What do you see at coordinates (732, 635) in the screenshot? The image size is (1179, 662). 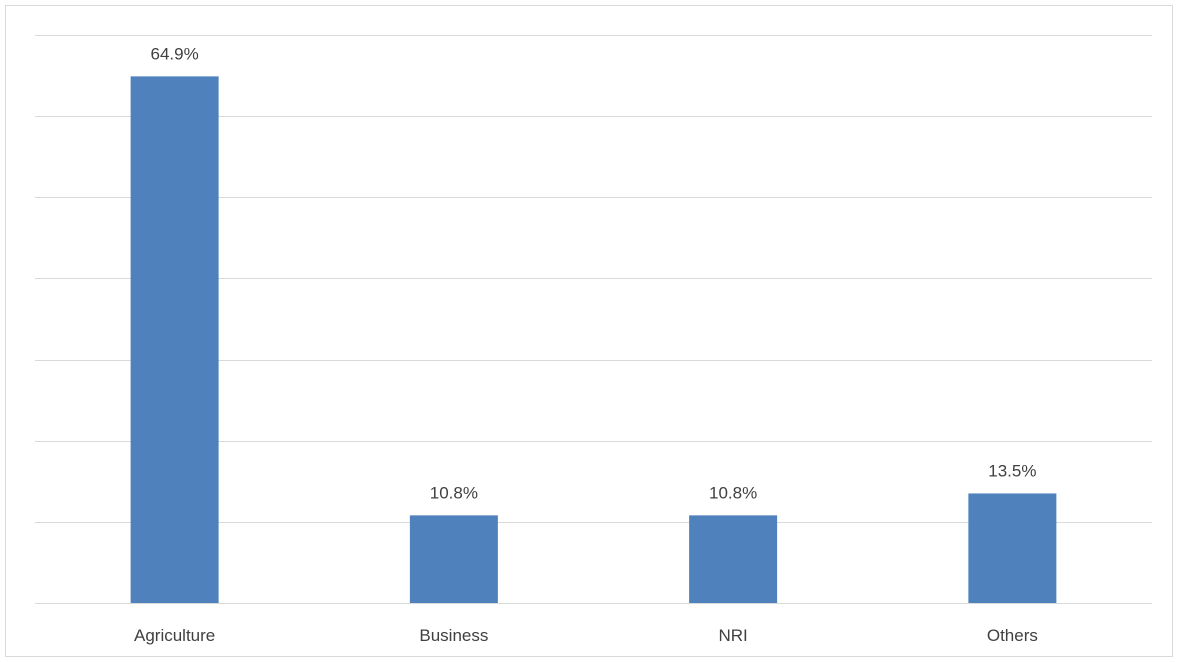 I see `category-label-nri: NRI` at bounding box center [732, 635].